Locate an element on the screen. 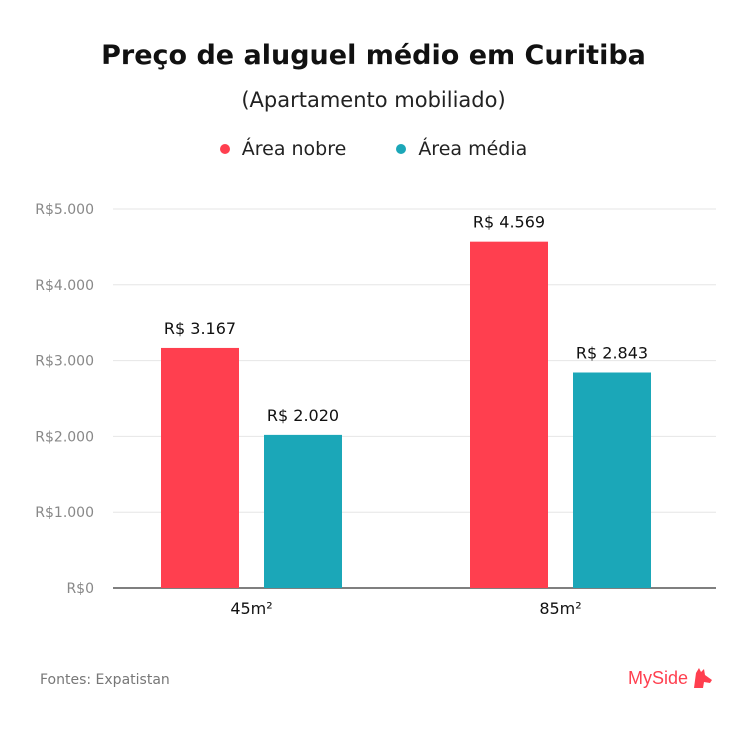  y-tick-label: R$5.000 is located at coordinates (64, 210).